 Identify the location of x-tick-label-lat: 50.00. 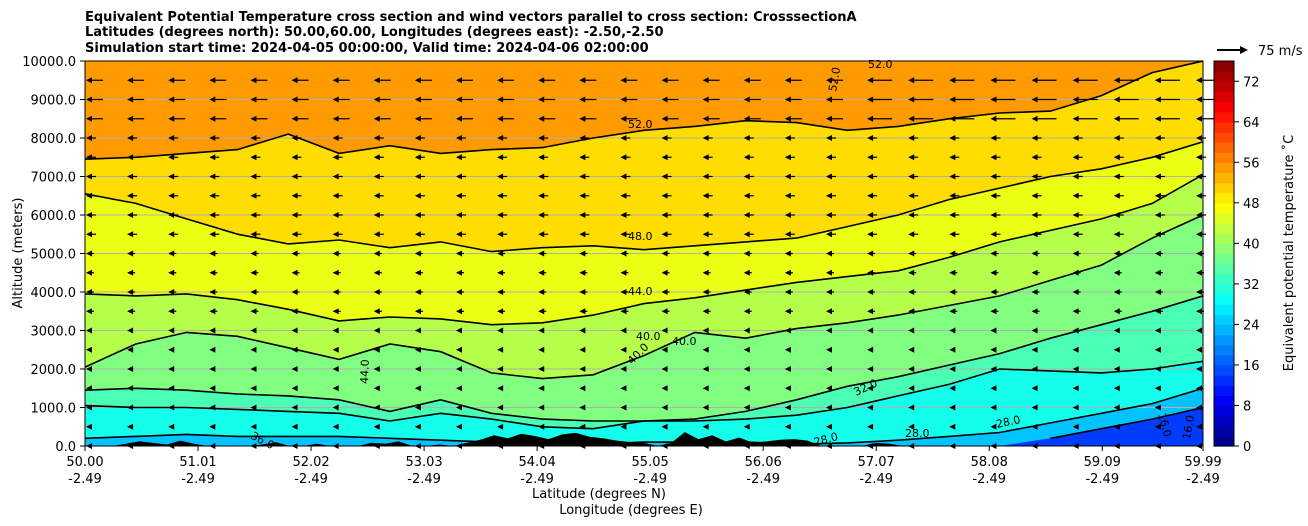
(84, 462).